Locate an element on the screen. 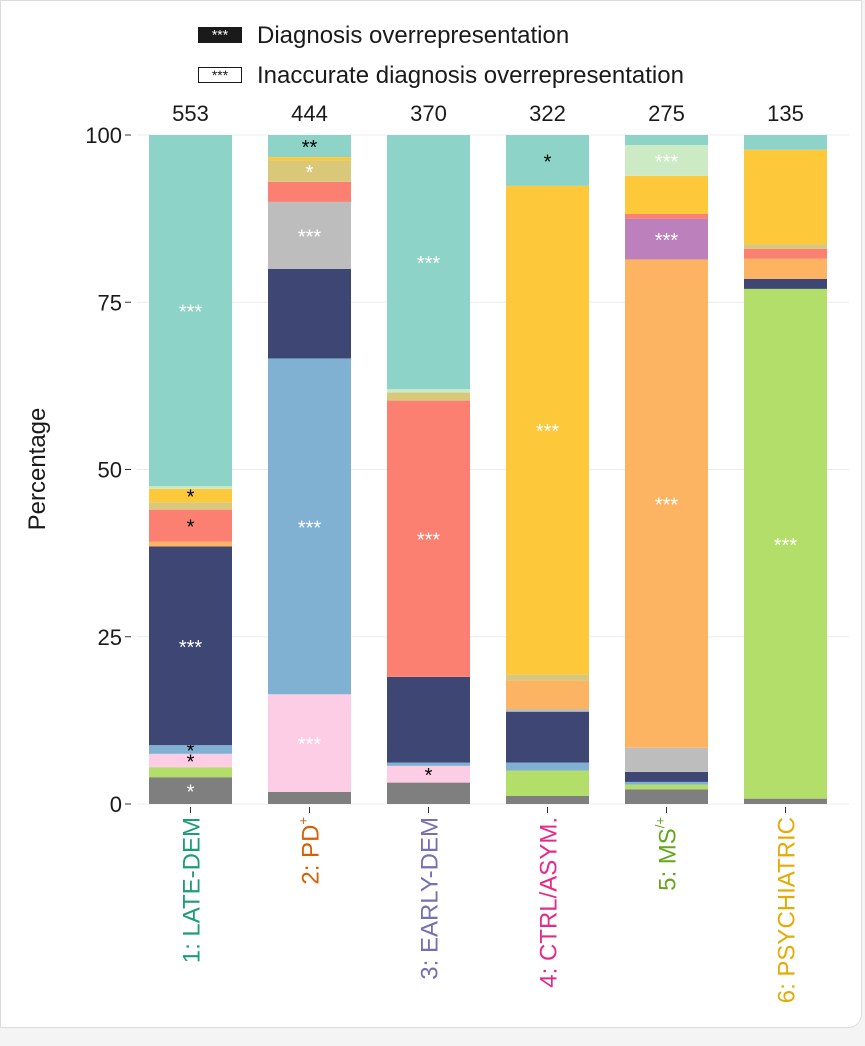 The width and height of the screenshot is (865, 1046). bar-stack-1: *********** is located at coordinates (190, 469).